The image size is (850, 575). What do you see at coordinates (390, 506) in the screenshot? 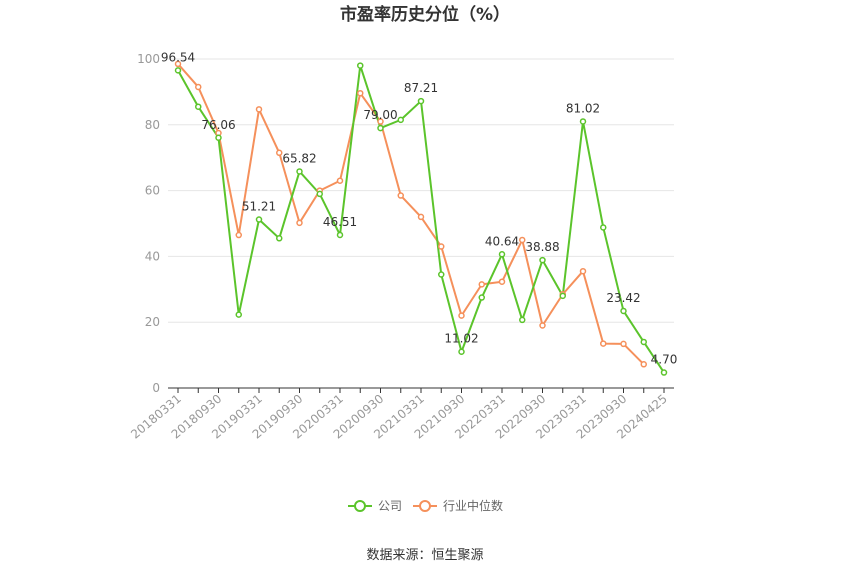
I see `legend-label: 公司` at bounding box center [390, 506].